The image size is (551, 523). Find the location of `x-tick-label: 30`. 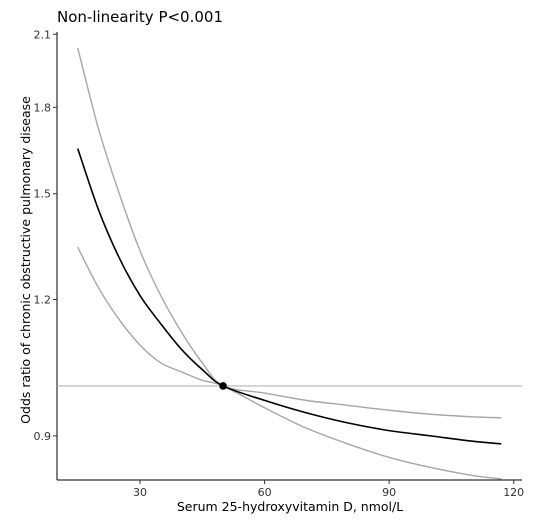

x-tick-label: 30 is located at coordinates (140, 492).